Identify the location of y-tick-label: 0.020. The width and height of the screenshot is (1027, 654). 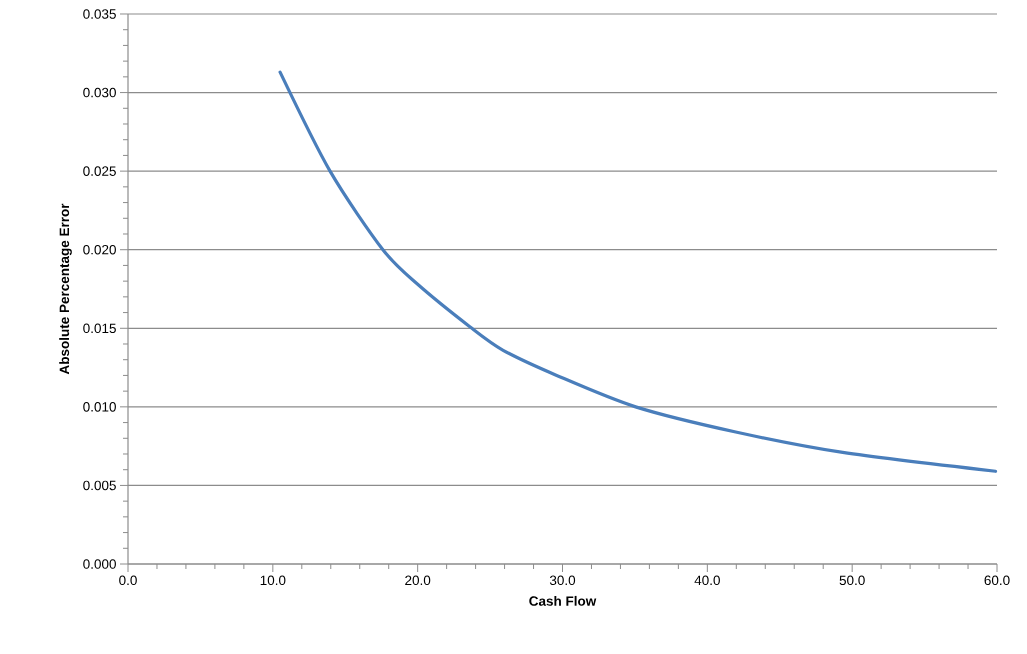
(99, 249).